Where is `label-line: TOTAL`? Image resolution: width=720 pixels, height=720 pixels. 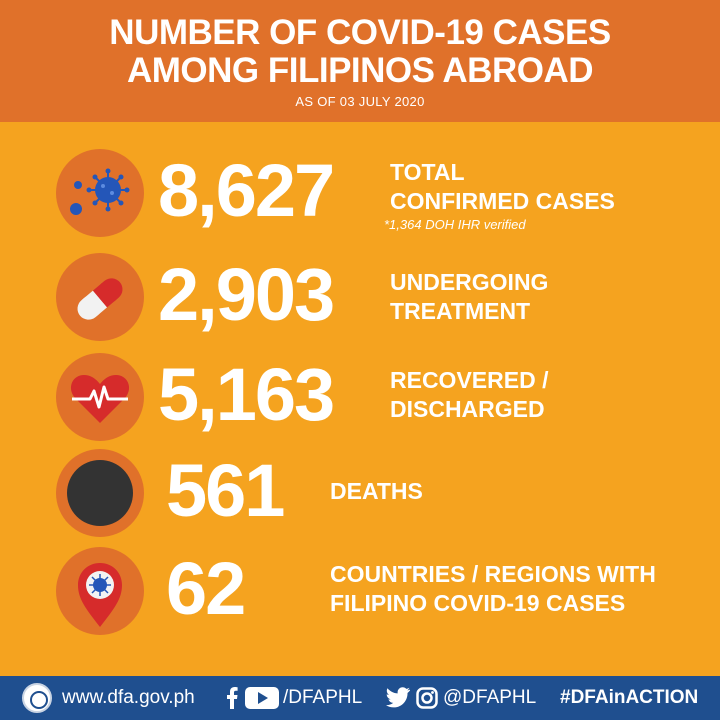
label-line: TOTAL is located at coordinates (427, 172).